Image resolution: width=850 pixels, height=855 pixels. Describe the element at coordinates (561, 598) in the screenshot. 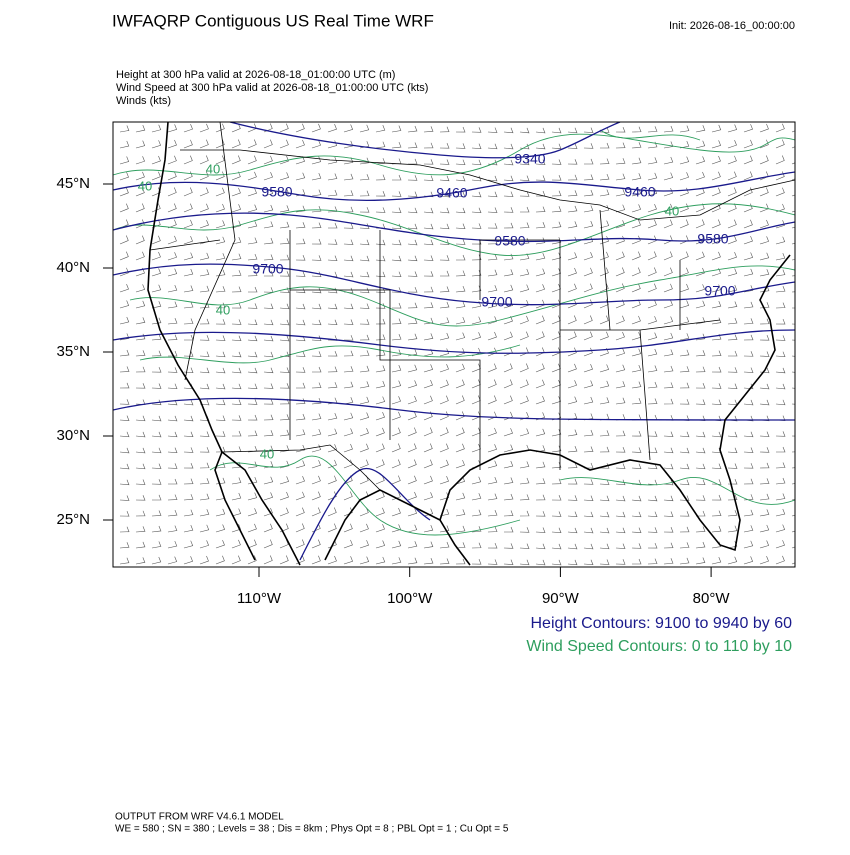

I see `x-tick-label: 90°W` at that location.